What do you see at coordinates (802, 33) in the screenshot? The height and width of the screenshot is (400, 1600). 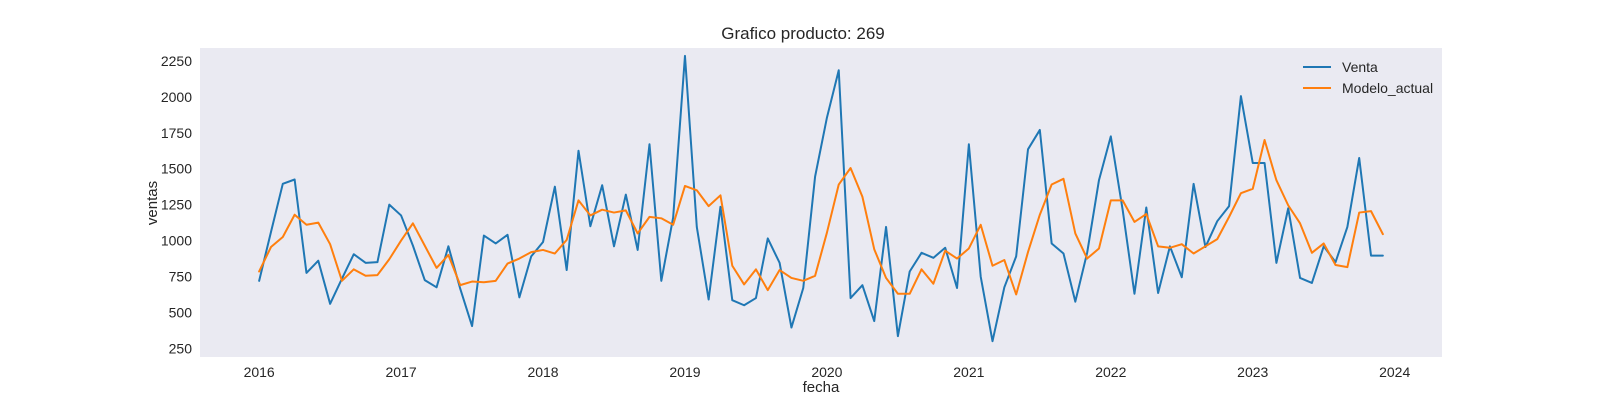 I see `chart-title: Grafico producto: 269` at bounding box center [802, 33].